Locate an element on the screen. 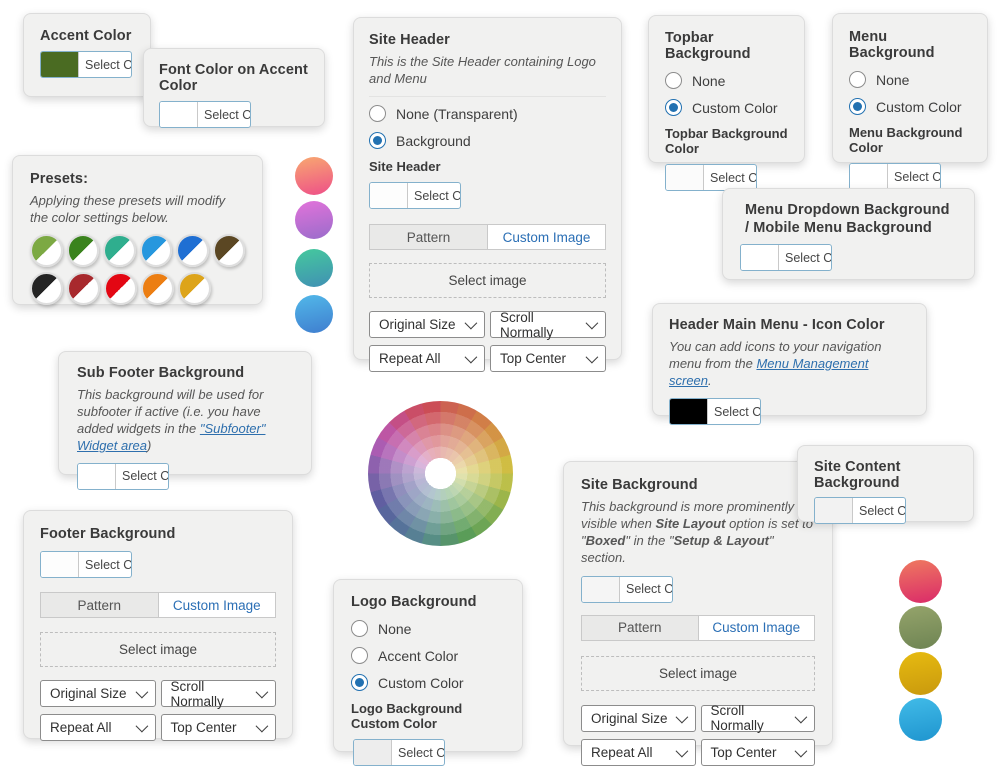  panel-title: Site Background is located at coordinates (639, 485).